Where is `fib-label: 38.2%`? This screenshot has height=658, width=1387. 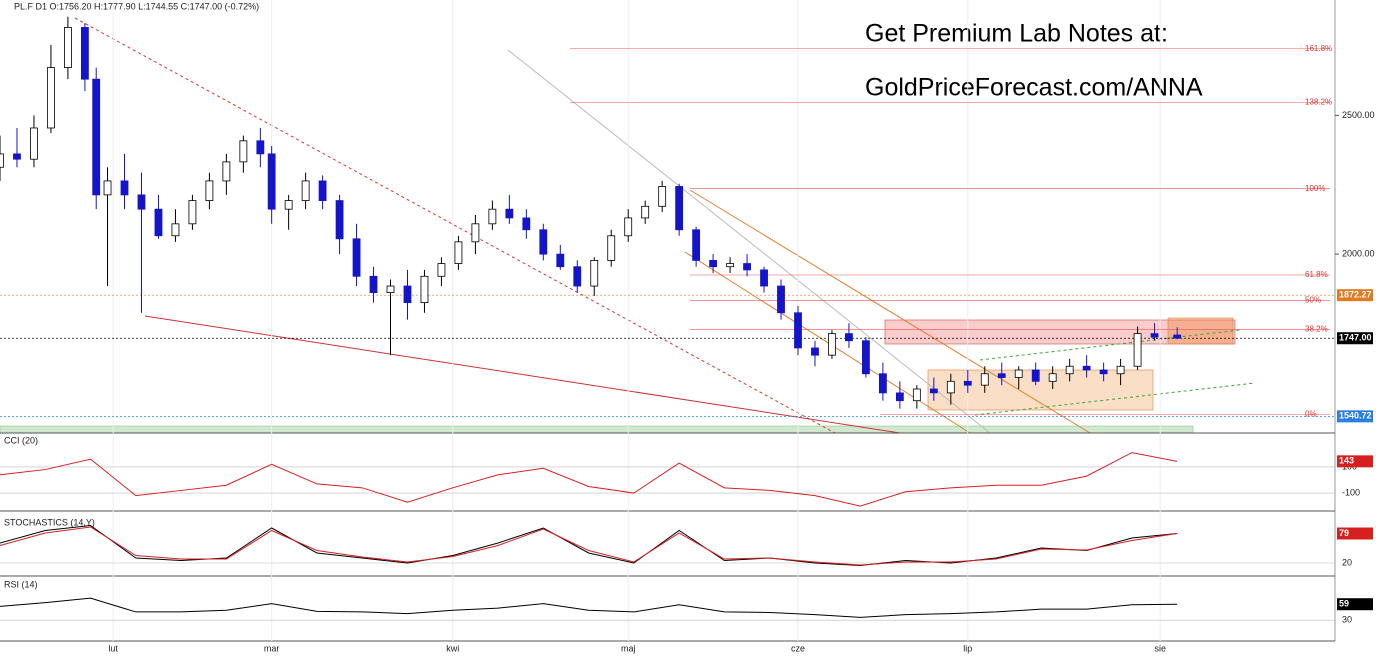
fib-label: 38.2% is located at coordinates (1316, 329).